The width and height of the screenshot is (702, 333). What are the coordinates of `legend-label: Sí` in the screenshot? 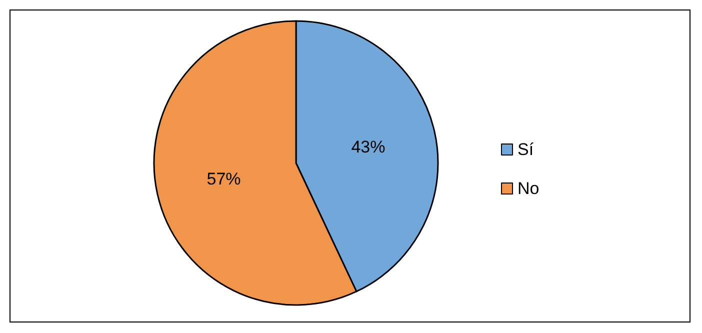 It's located at (526, 149).